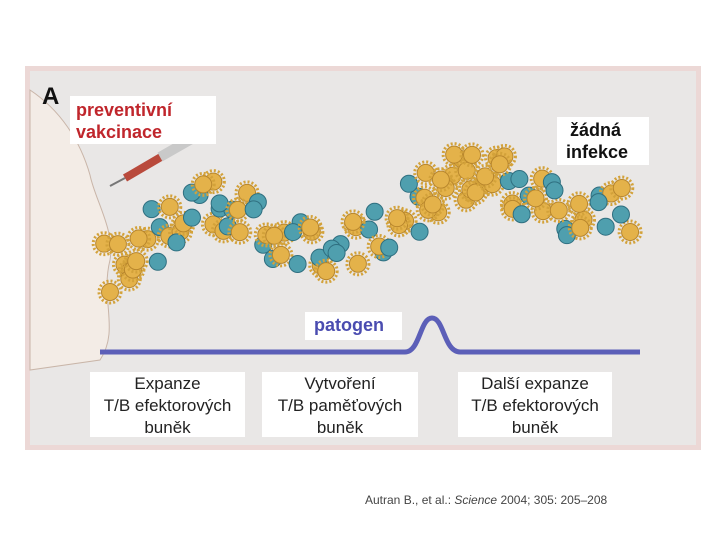 The image size is (720, 540). Describe the element at coordinates (124, 110) in the screenshot. I see `vaccination-label: preventivní` at that location.